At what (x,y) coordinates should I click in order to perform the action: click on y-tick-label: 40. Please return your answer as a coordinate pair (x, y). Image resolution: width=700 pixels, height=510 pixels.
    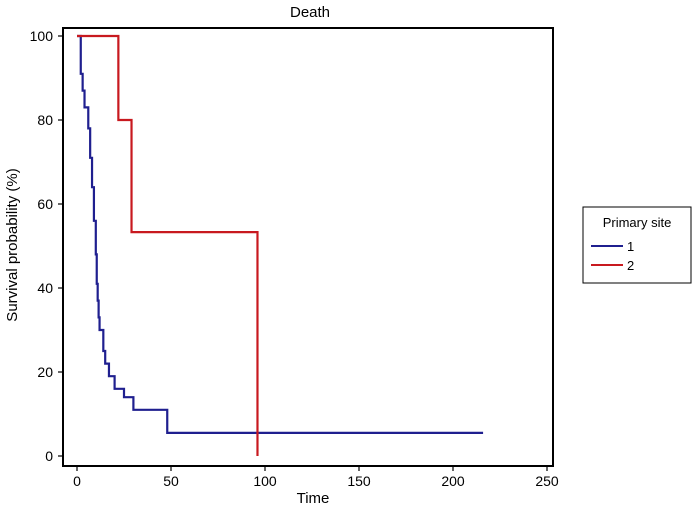
    Looking at the image, I should click on (45, 288).